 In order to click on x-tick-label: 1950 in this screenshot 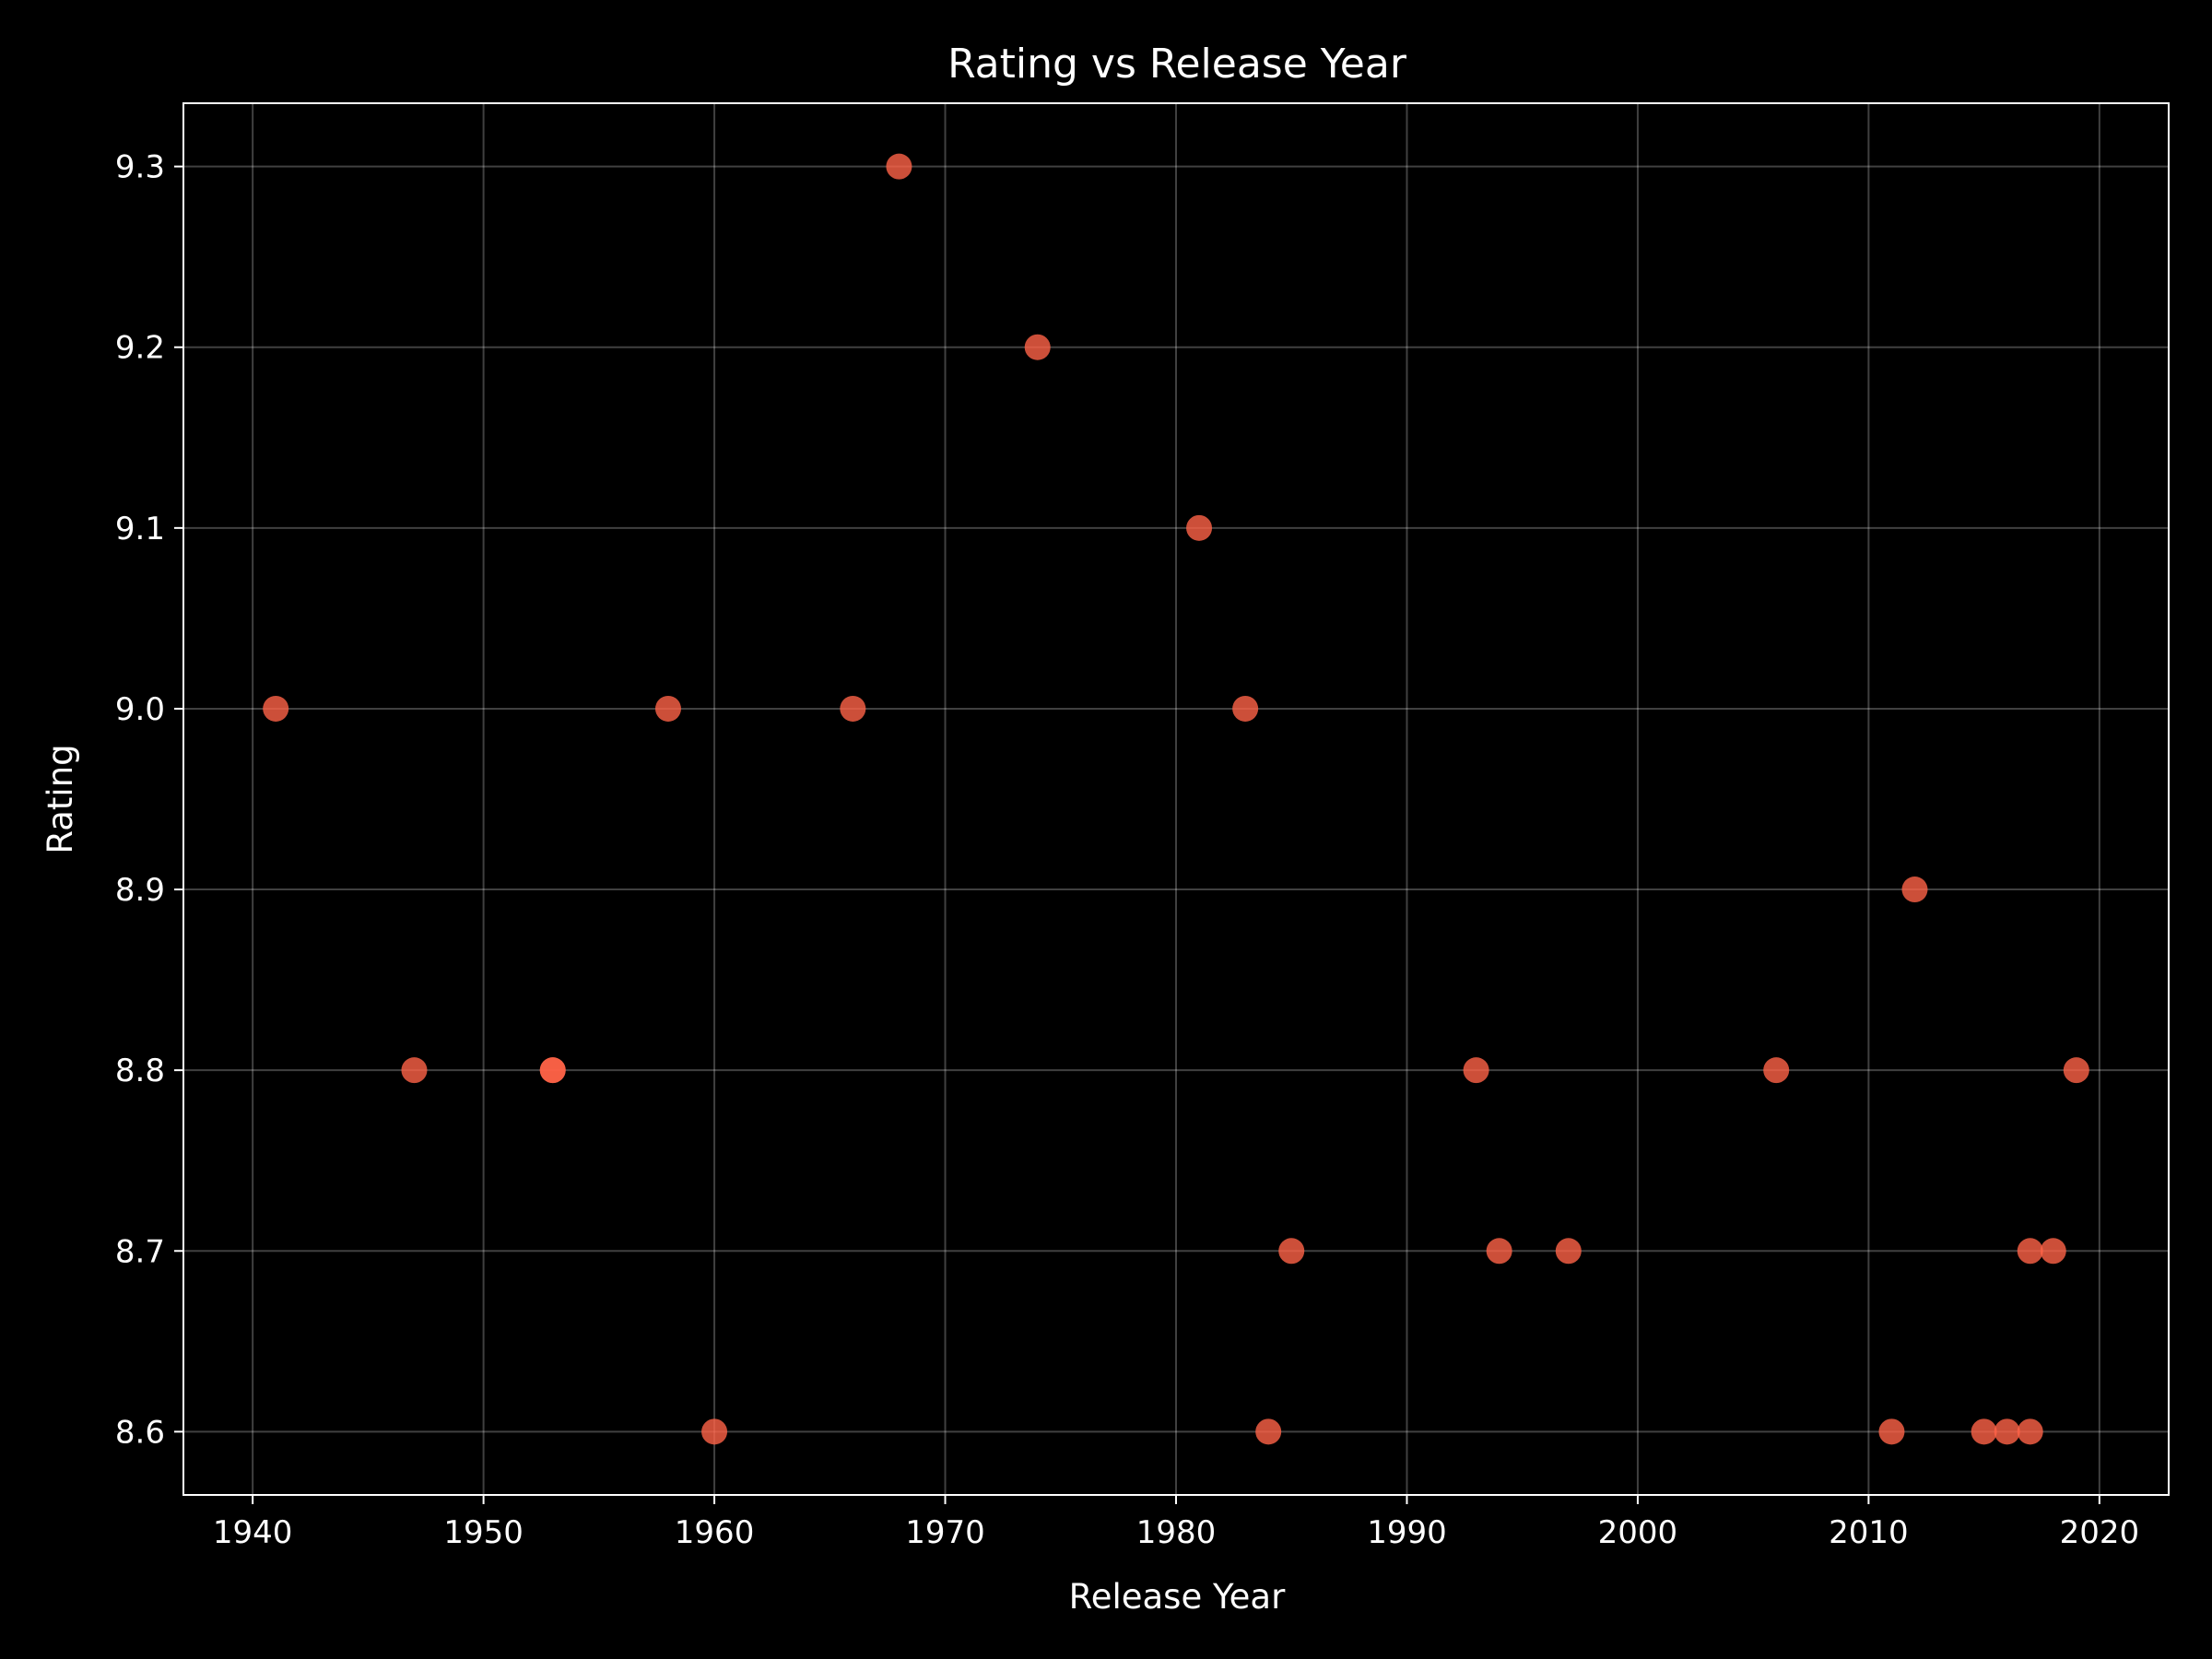, I will do `click(483, 1532)`.